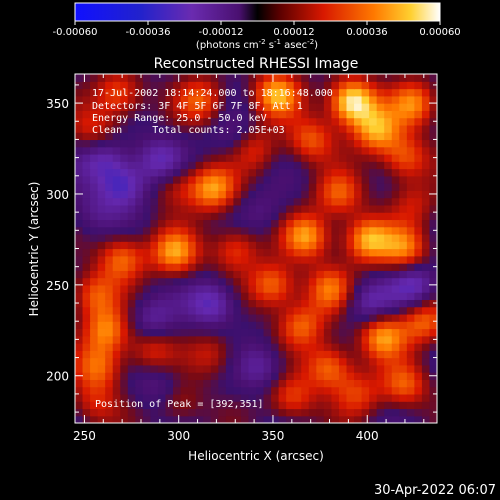 The image size is (500, 500). What do you see at coordinates (57, 286) in the screenshot?
I see `y-tick-label: 250` at bounding box center [57, 286].